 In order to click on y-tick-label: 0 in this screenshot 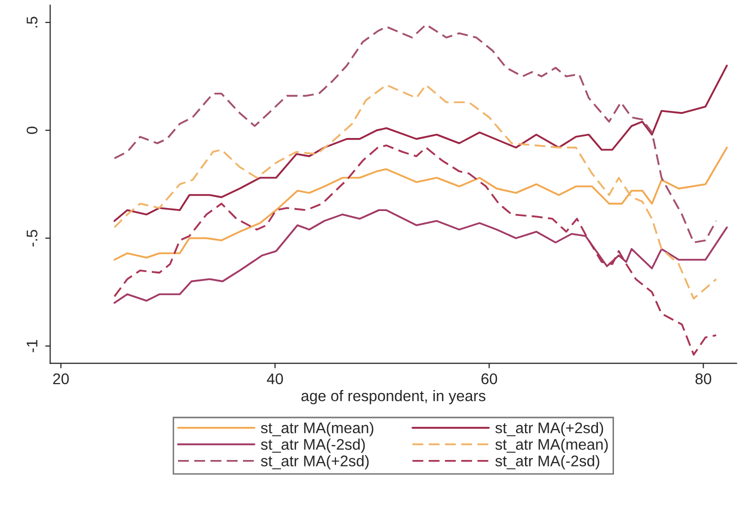, I will do `click(32, 130)`.